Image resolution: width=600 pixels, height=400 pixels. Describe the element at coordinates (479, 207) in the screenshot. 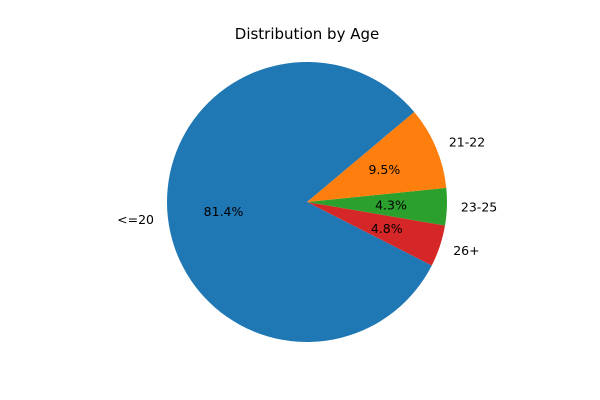

I see `slice-label-23-25: 23-25` at that location.